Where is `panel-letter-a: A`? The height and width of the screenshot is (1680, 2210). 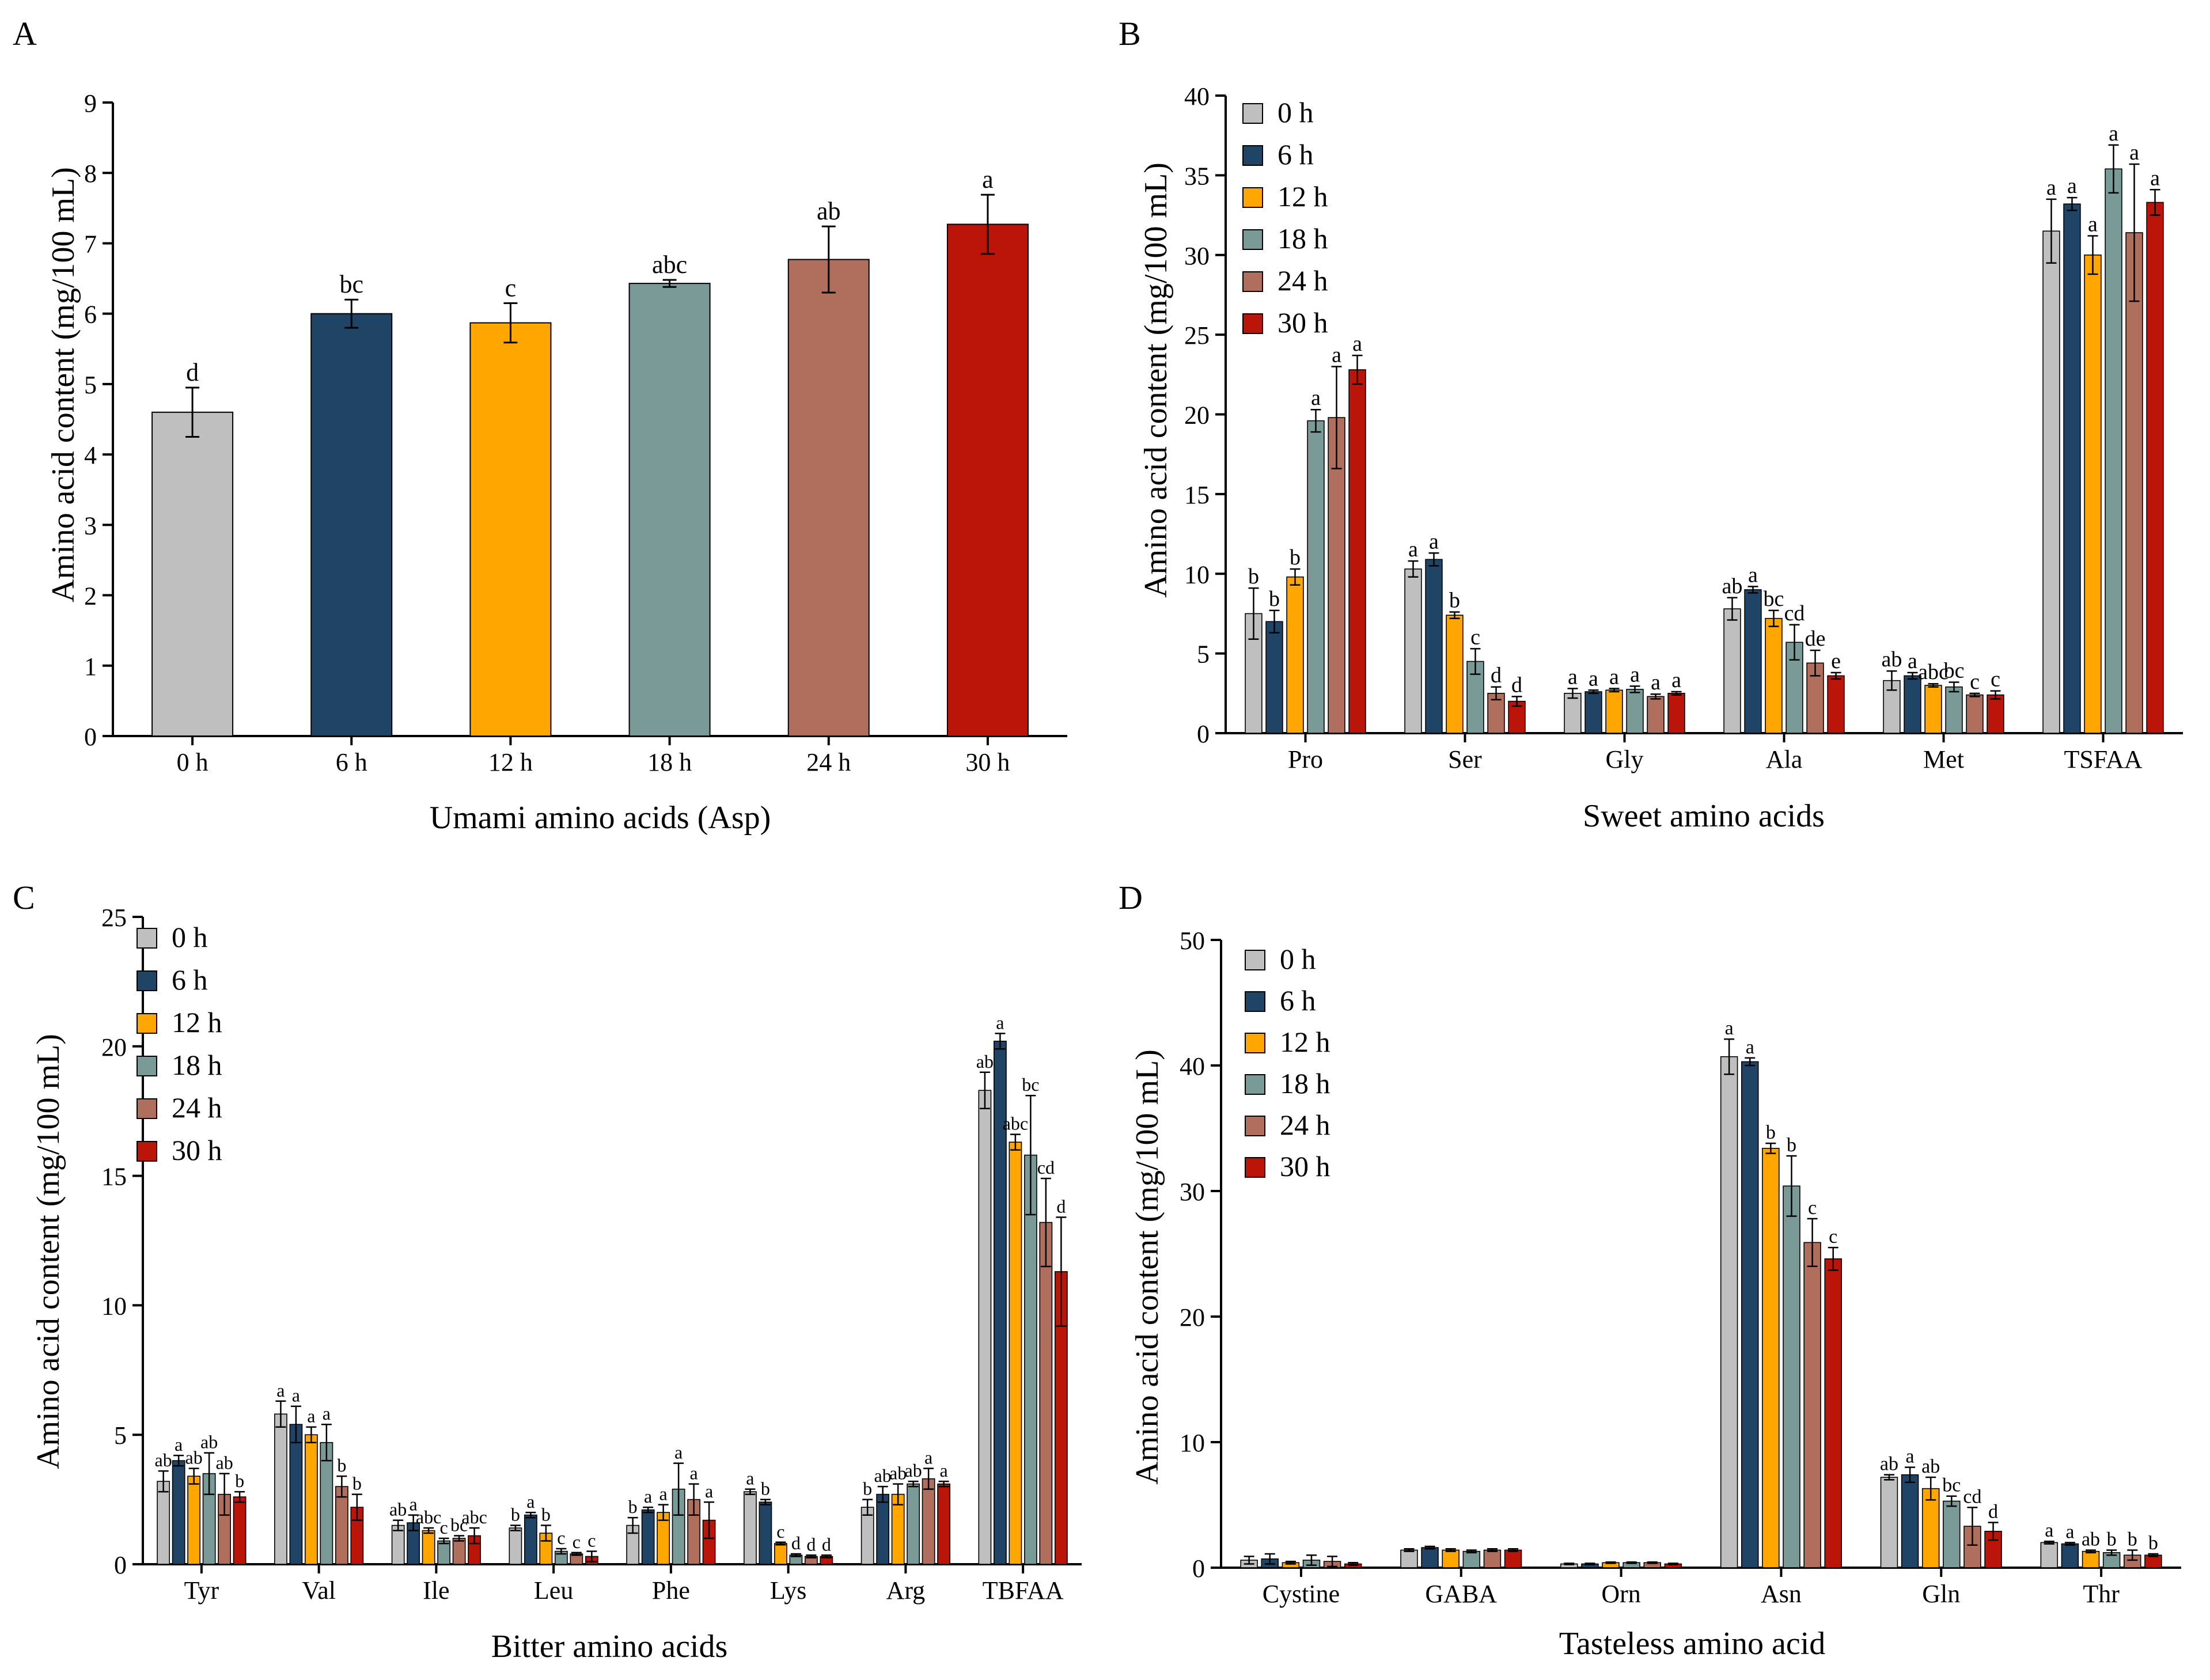
panel-letter-a: A is located at coordinates (25, 33).